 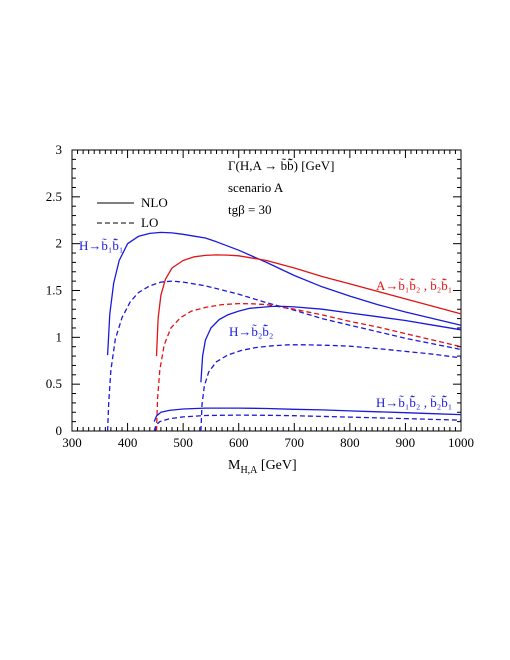 I want to click on series-line-h_mixed_lo, so click(x=307, y=423).